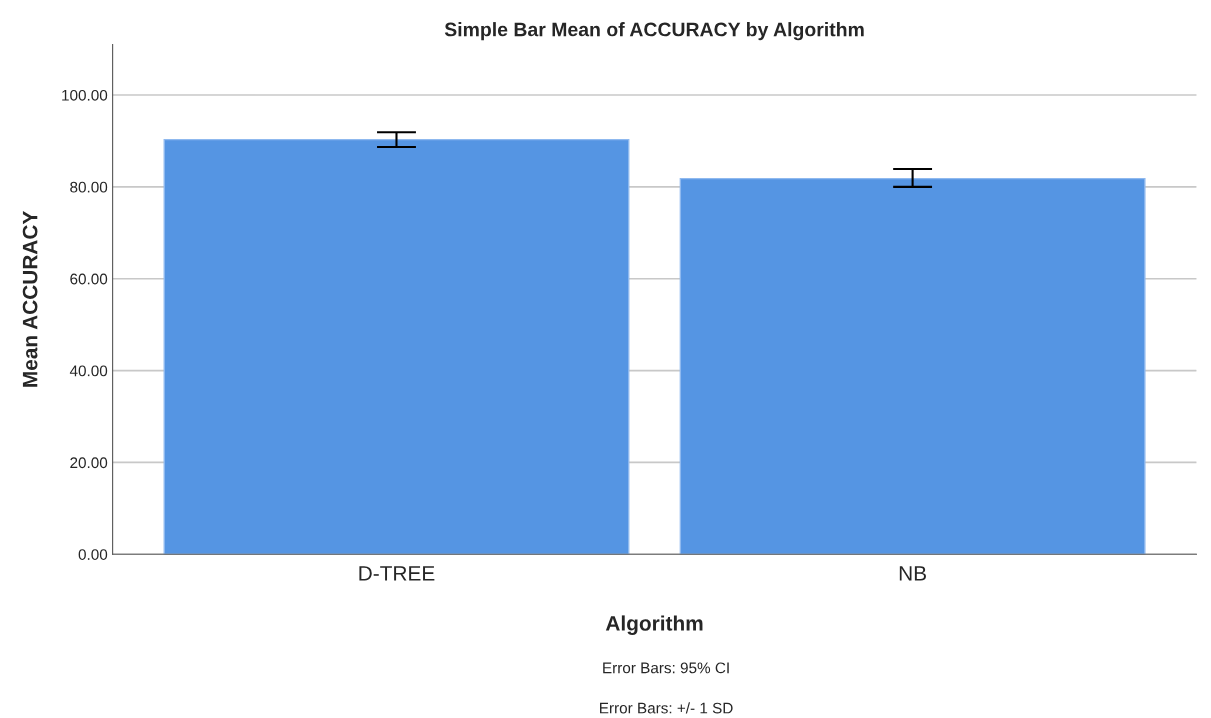 The image size is (1211, 718). Describe the element at coordinates (654, 31) in the screenshot. I see `chart-title: Simple Bar Mean of ACCURACY by Algorithm` at that location.